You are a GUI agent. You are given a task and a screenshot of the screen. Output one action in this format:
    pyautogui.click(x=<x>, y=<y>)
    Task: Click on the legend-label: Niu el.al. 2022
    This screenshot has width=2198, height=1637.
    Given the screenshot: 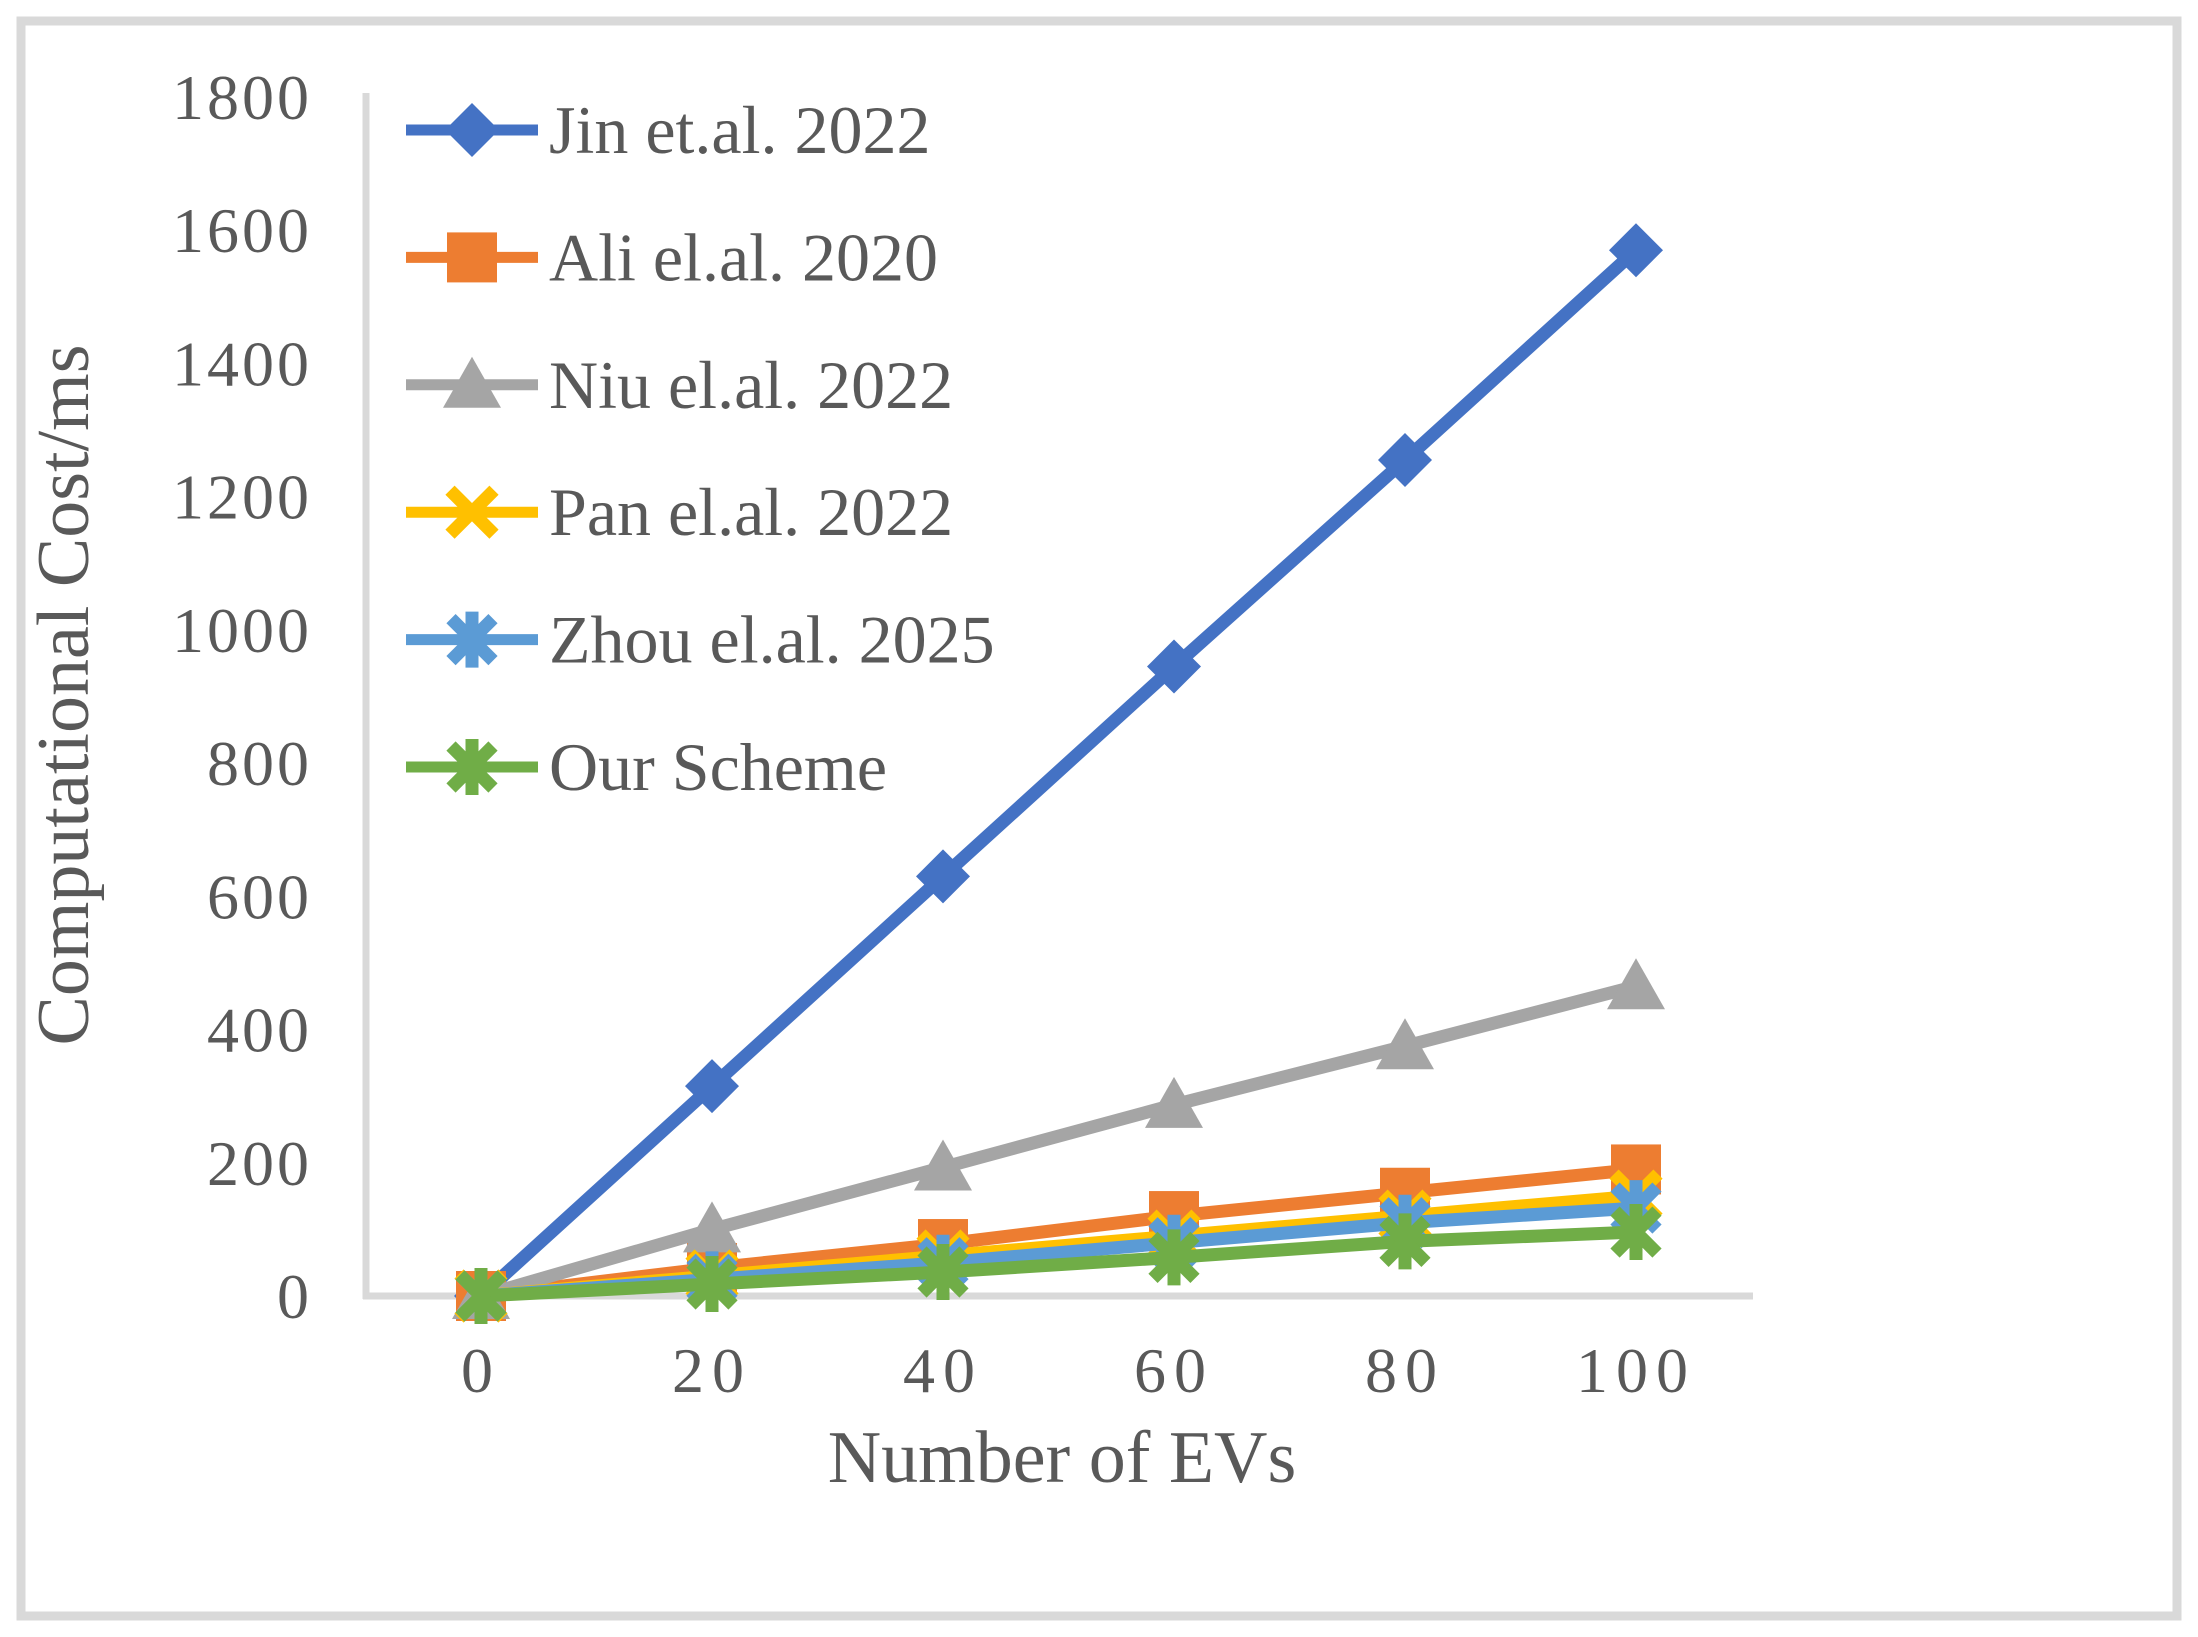 What is the action you would take?
    pyautogui.click(x=751, y=385)
    